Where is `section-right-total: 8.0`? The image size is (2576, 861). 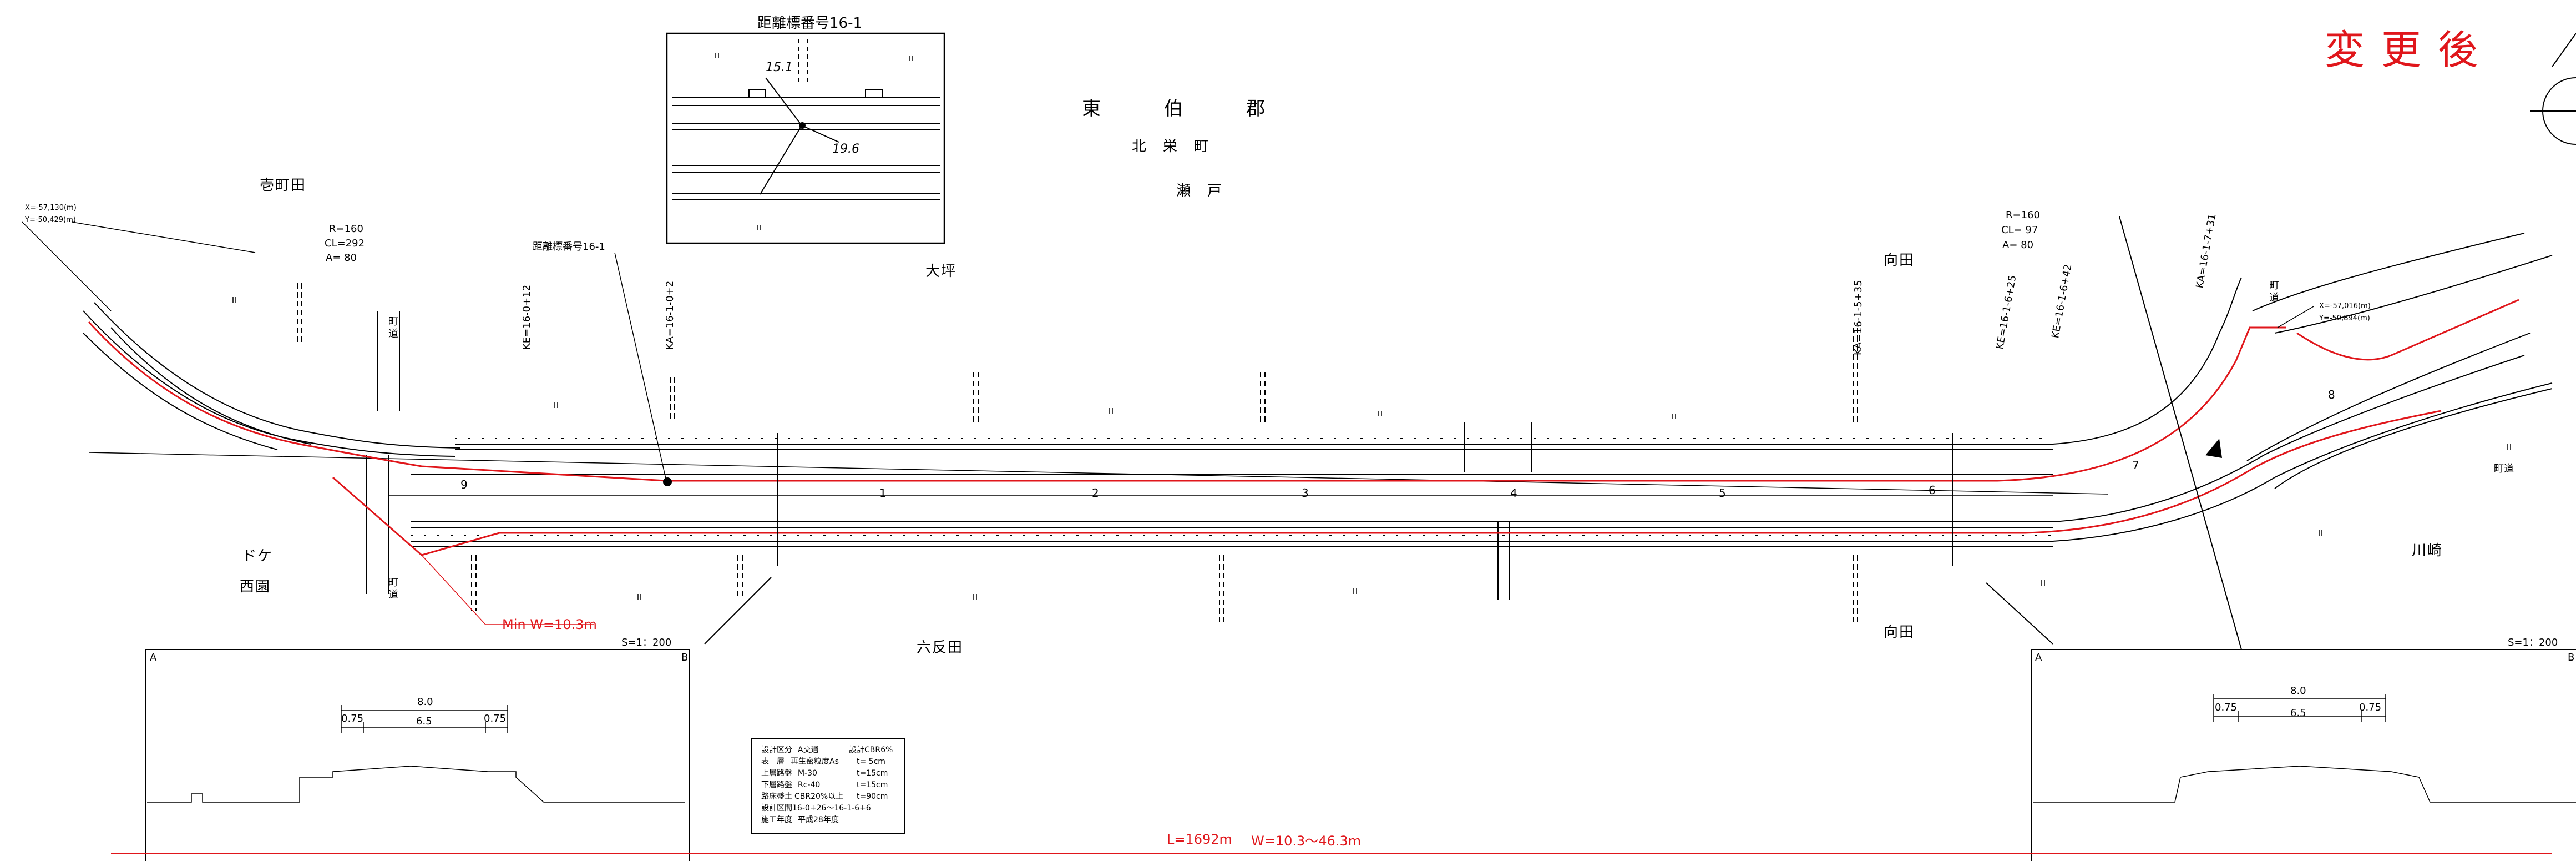 section-right-total: 8.0 is located at coordinates (2298, 691).